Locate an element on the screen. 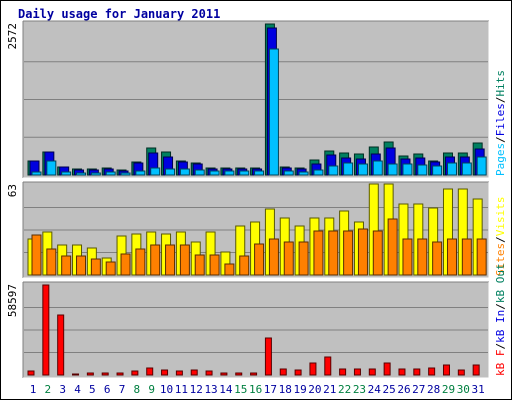  x-tick-label: 8 is located at coordinates (137, 389).